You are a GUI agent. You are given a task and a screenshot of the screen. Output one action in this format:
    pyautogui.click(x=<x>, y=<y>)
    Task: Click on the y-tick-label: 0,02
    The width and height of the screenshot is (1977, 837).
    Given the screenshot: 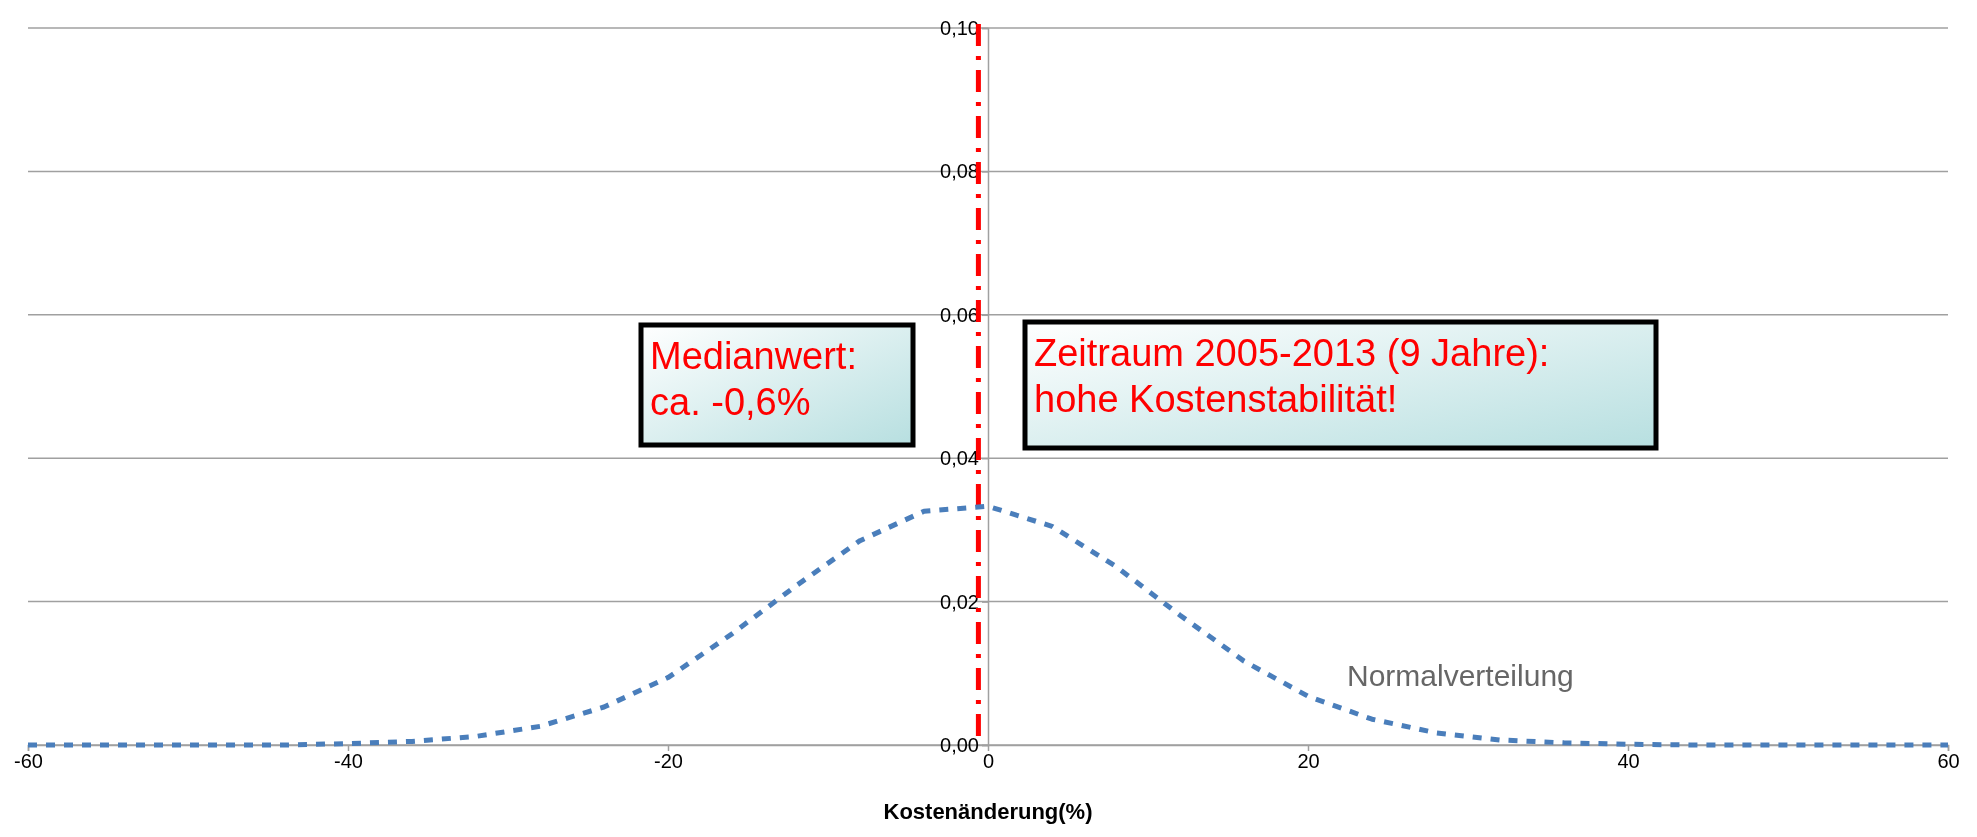 What is the action you would take?
    pyautogui.click(x=959, y=601)
    